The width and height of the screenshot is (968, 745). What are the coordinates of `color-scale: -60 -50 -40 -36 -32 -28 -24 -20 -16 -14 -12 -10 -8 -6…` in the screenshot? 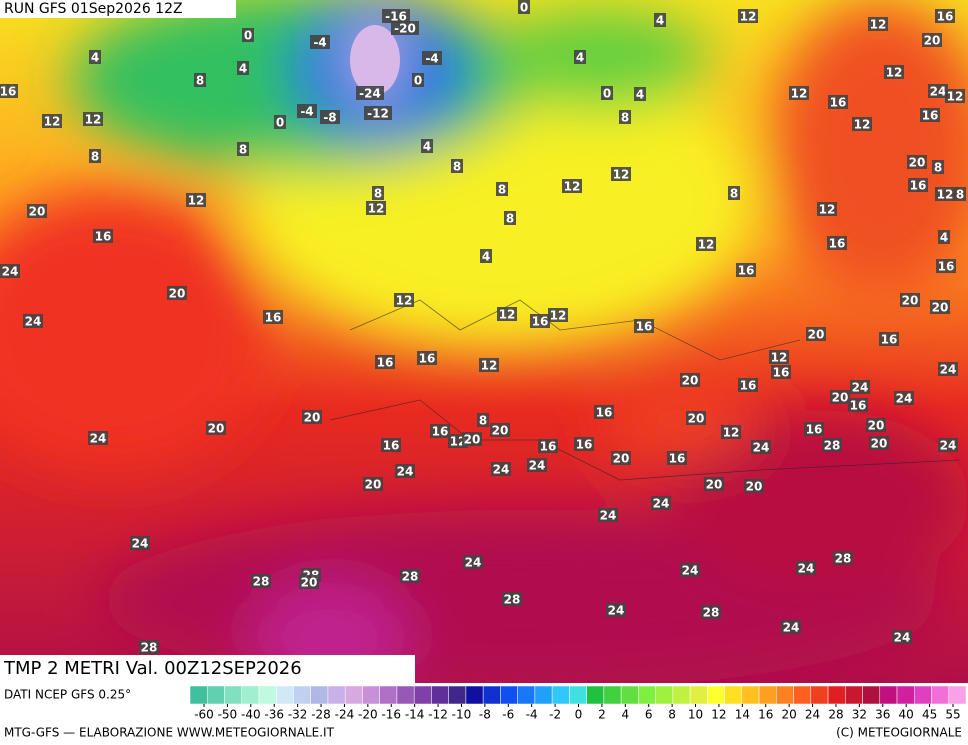 It's located at (578, 703).